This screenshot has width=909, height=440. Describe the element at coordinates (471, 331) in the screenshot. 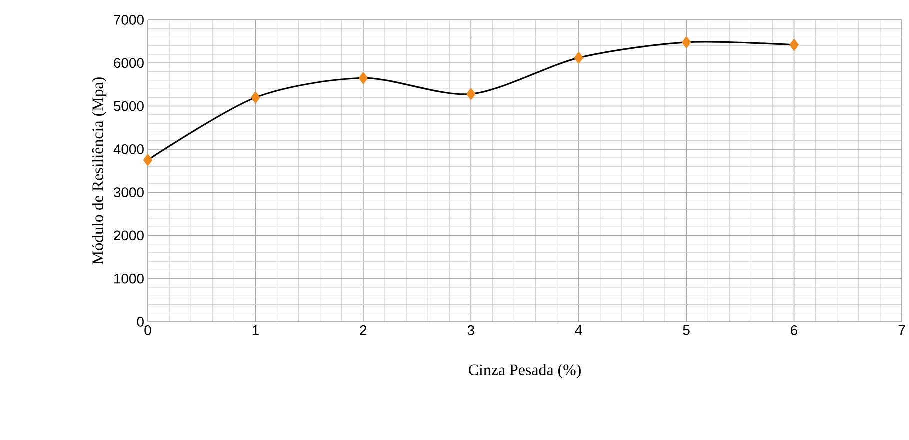

I see `x-tick-label: 3` at that location.